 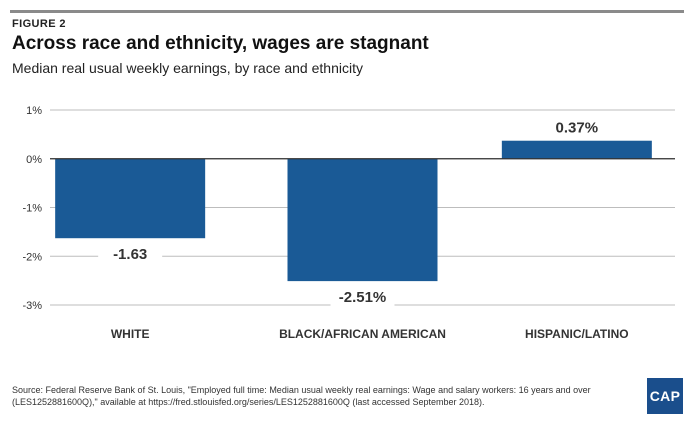 I want to click on data-label: -1.63, so click(x=130, y=254).